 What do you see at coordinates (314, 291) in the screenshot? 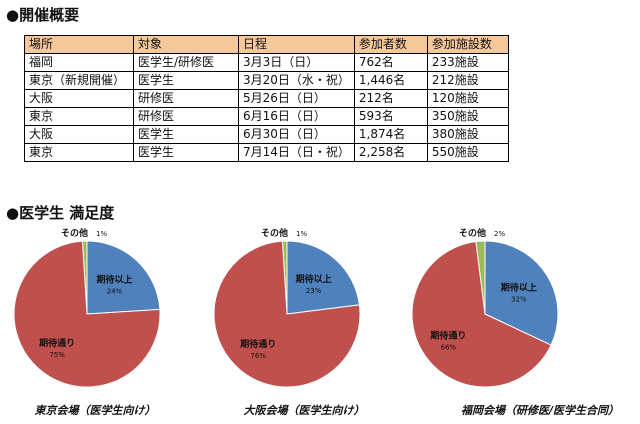
I see `slice-value-above-expectation: 23%` at bounding box center [314, 291].